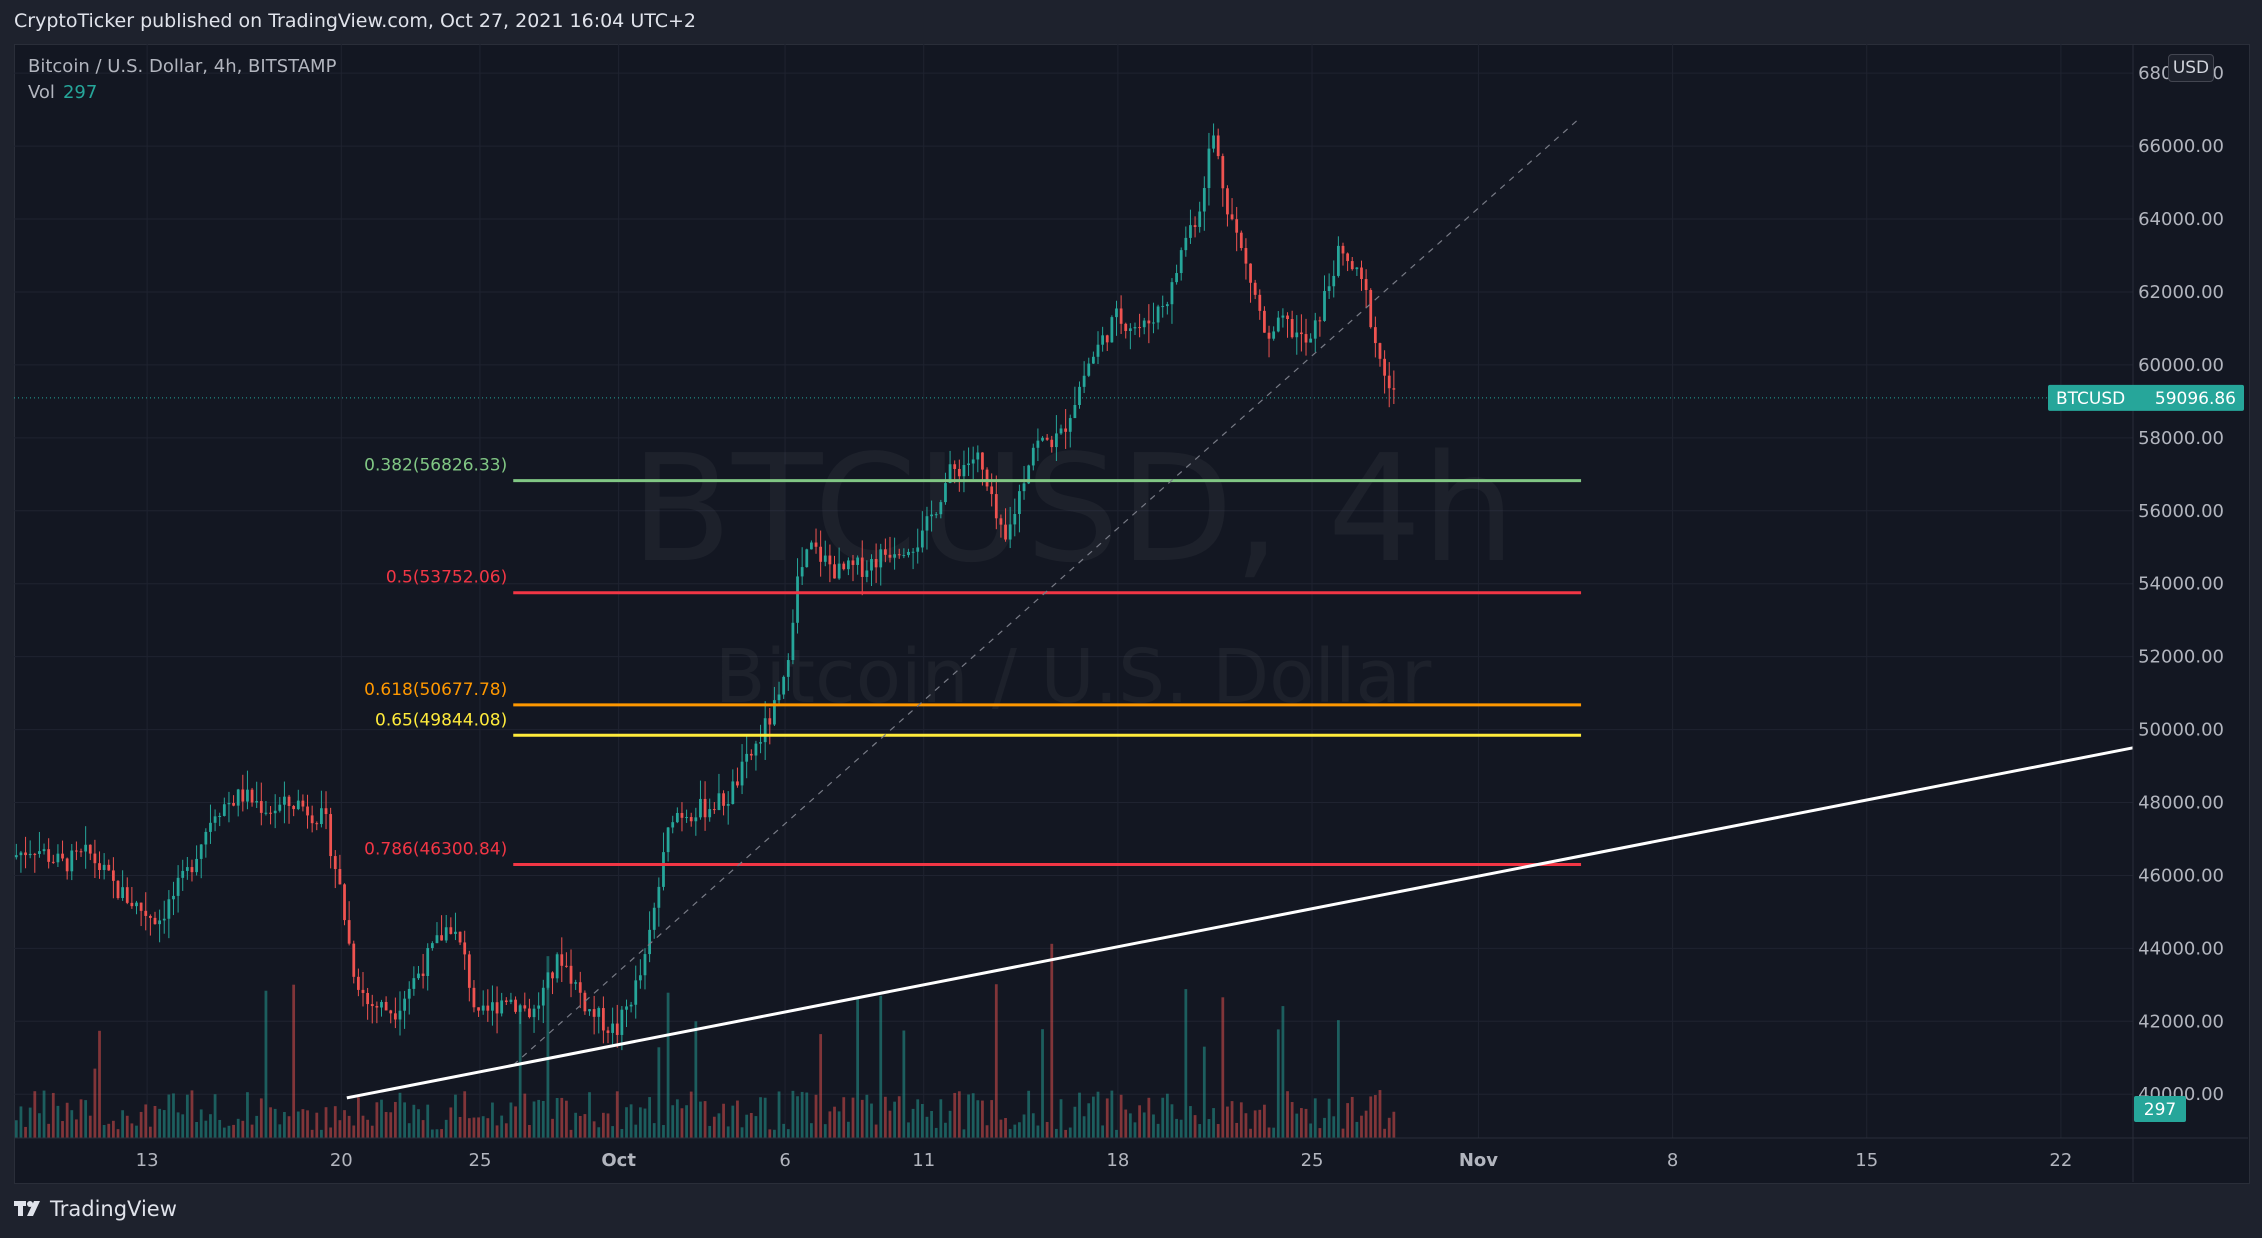  Describe the element at coordinates (95, 1209) in the screenshot. I see `tradingview-logo: TradingView` at that location.